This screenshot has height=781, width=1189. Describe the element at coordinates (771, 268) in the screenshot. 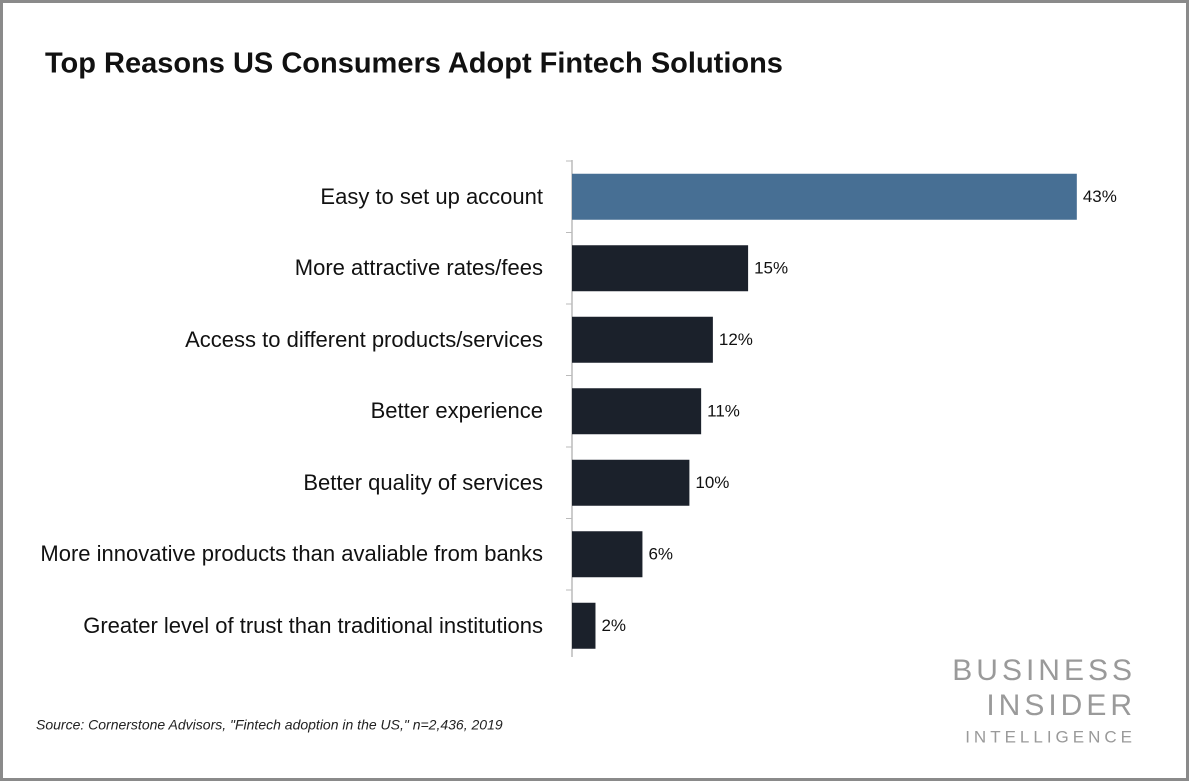

I see `value-label: 15%` at that location.